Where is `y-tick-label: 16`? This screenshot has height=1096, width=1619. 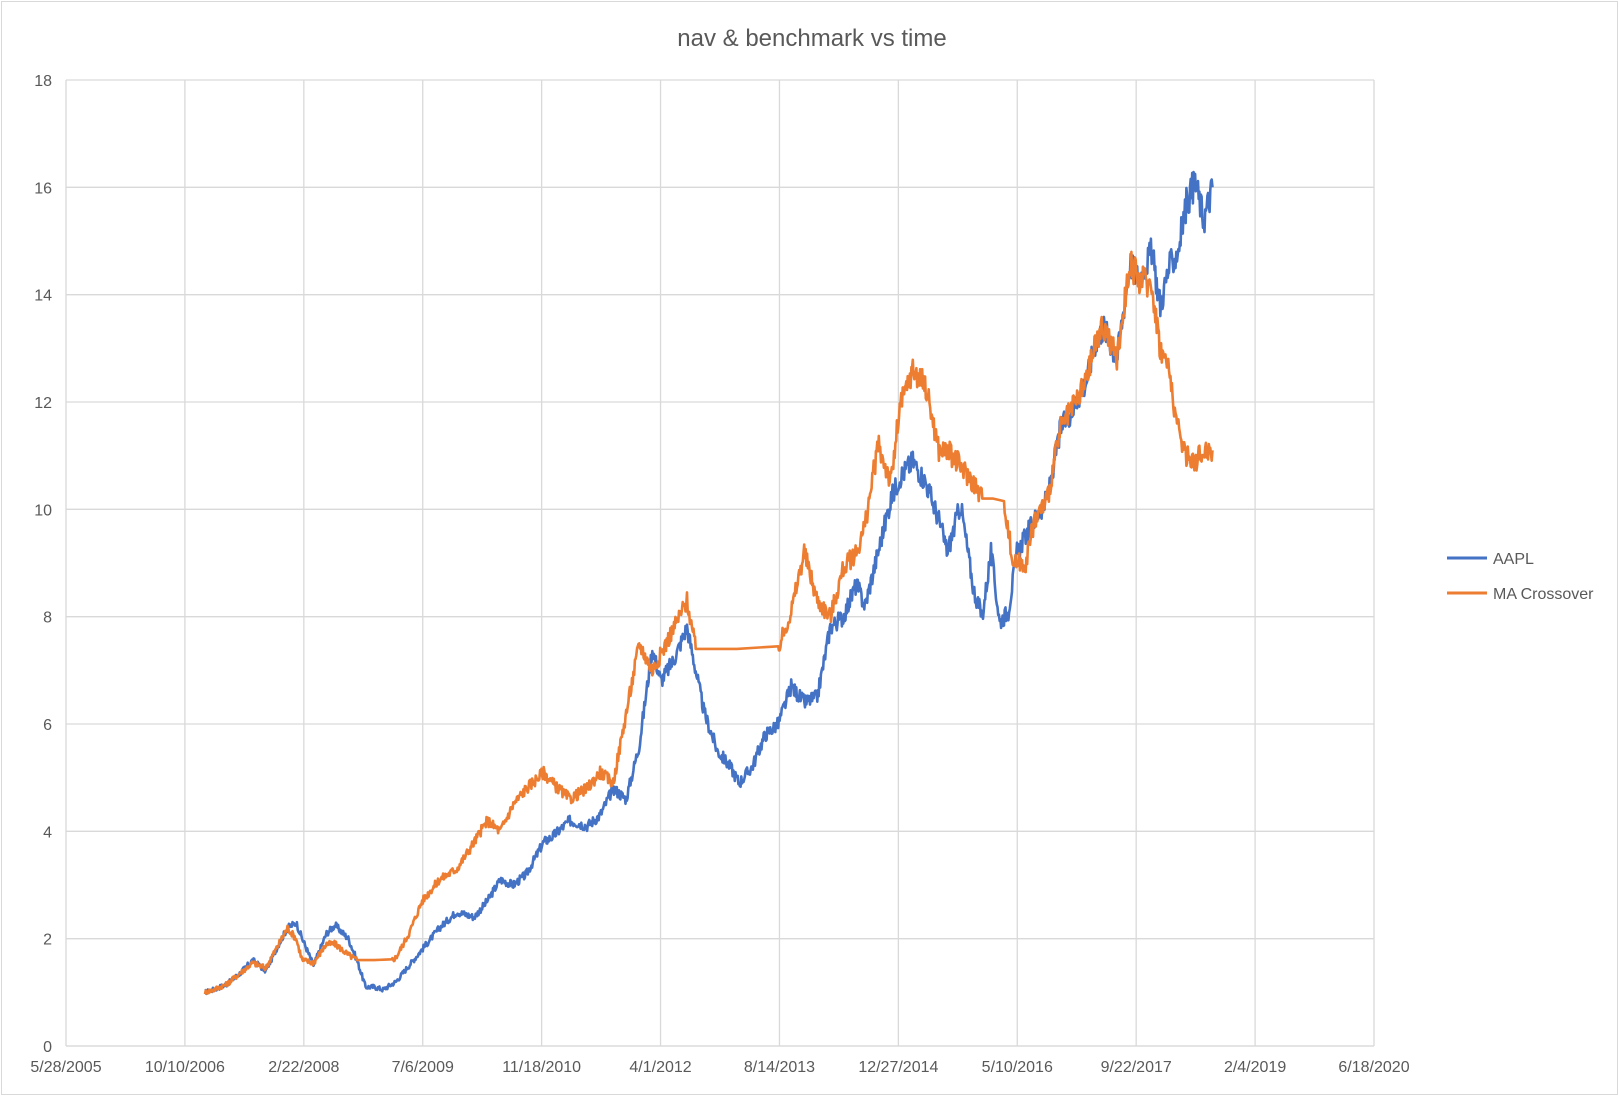 y-tick-label: 16 is located at coordinates (43, 188).